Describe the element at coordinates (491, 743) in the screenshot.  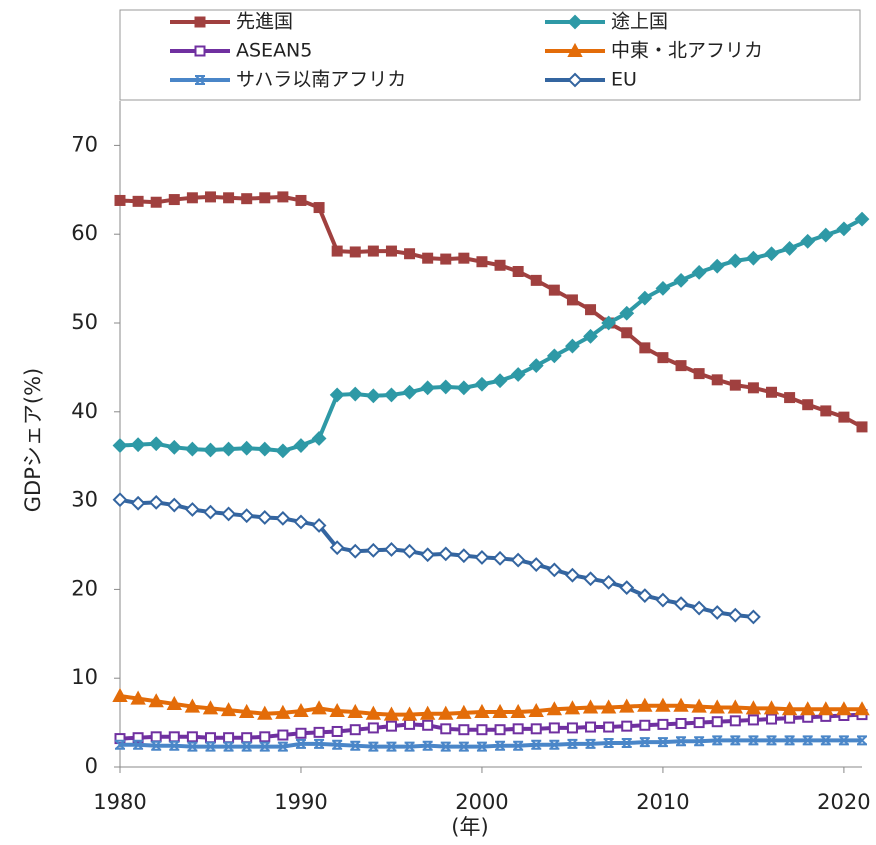
I see `series-line` at that location.